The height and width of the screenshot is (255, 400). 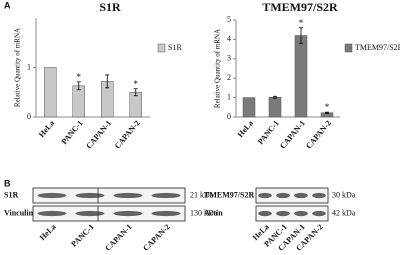 I want to click on chart-title: S1R, so click(x=110, y=7).